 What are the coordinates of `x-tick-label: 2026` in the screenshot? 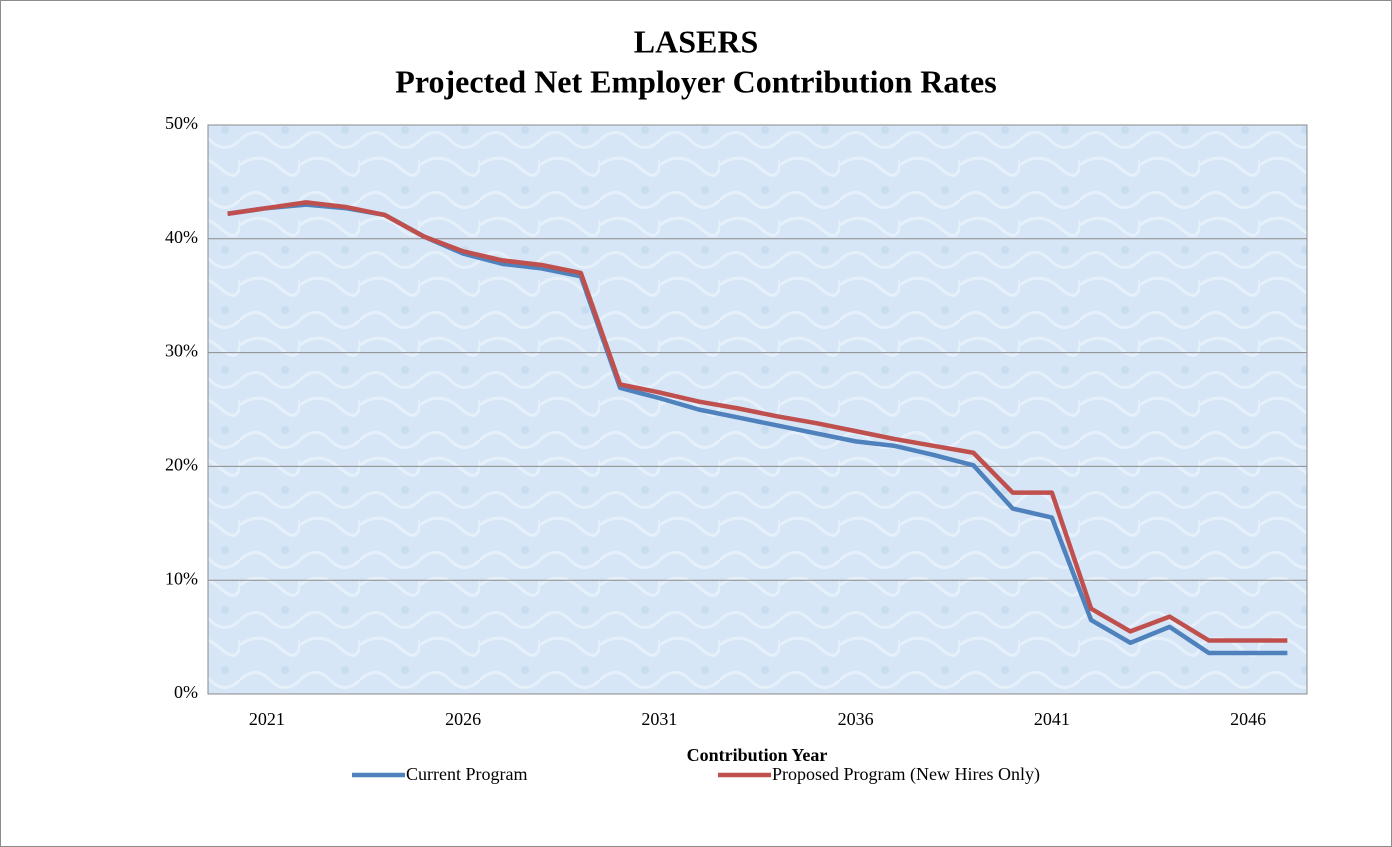 It's located at (463, 719).